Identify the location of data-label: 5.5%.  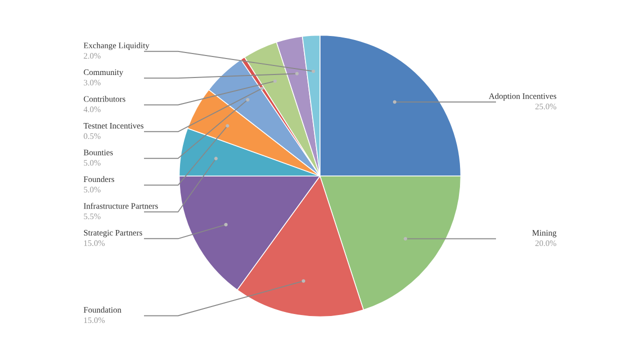
(92, 217).